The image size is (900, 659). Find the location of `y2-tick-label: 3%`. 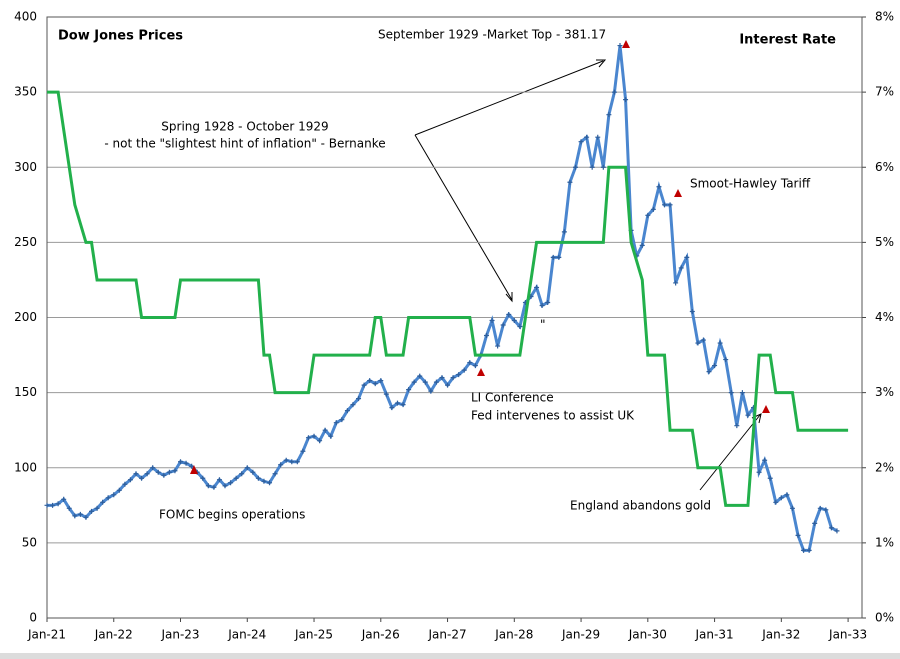

y2-tick-label: 3% is located at coordinates (884, 392).